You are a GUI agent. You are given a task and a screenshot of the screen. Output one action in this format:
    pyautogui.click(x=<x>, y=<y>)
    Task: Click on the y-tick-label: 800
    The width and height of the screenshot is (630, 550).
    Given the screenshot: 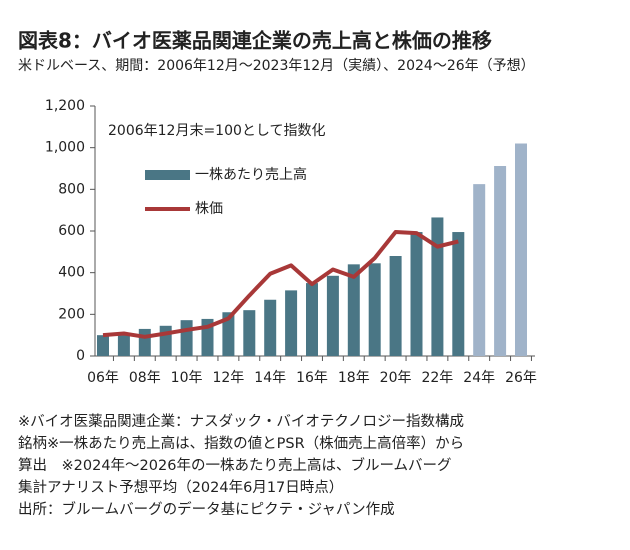 What is the action you would take?
    pyautogui.click(x=71, y=189)
    